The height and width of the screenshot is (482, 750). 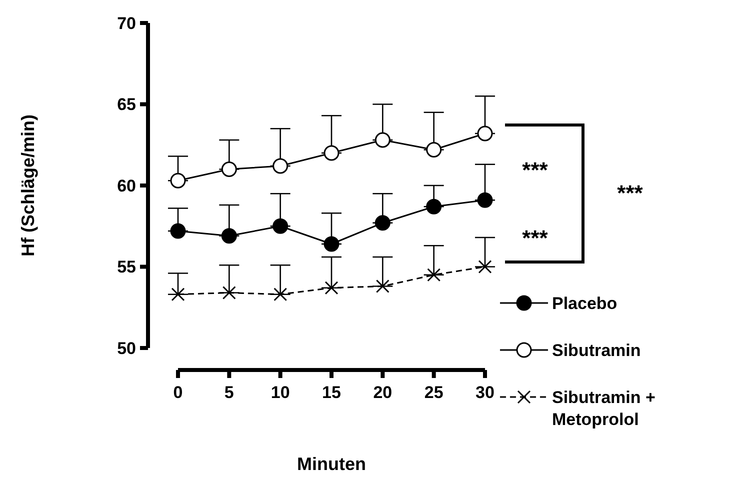 What do you see at coordinates (331, 464) in the screenshot?
I see `x-axis-title: Minuten` at bounding box center [331, 464].